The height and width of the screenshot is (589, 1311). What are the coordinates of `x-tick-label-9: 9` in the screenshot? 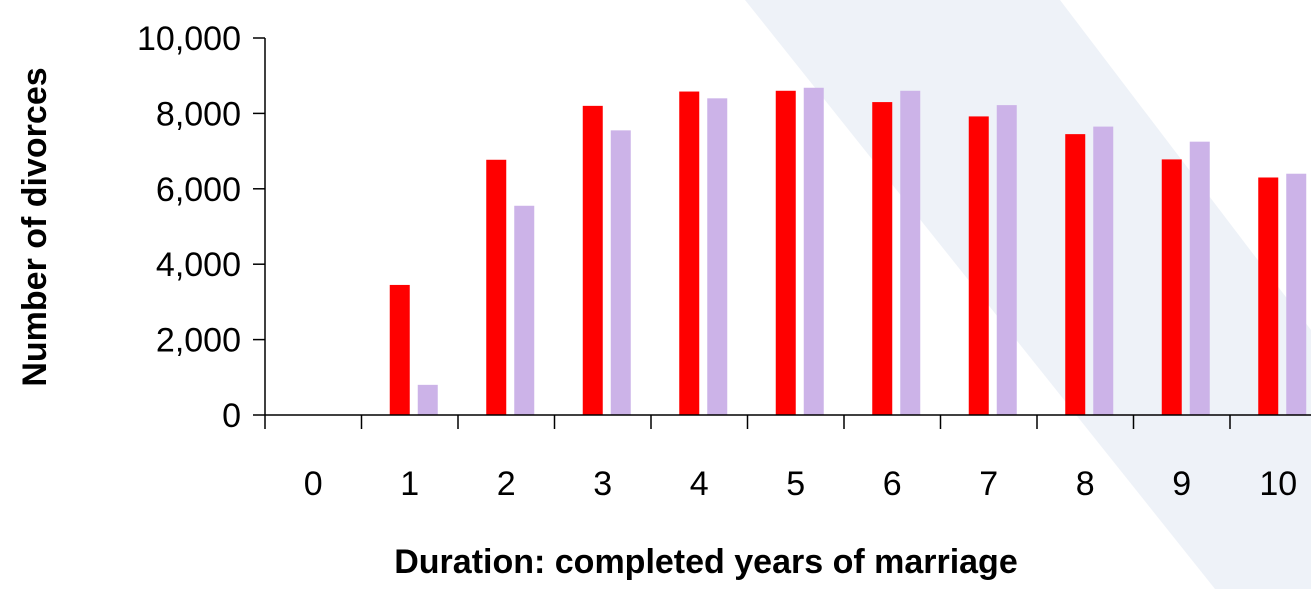 It's located at (1181, 484).